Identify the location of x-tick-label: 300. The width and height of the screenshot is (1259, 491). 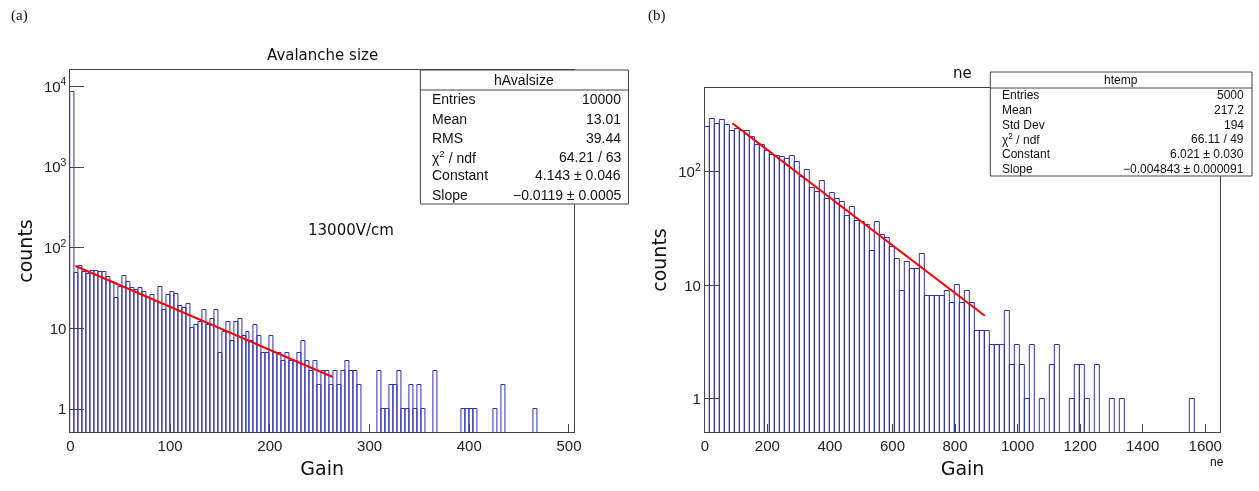
(370, 445).